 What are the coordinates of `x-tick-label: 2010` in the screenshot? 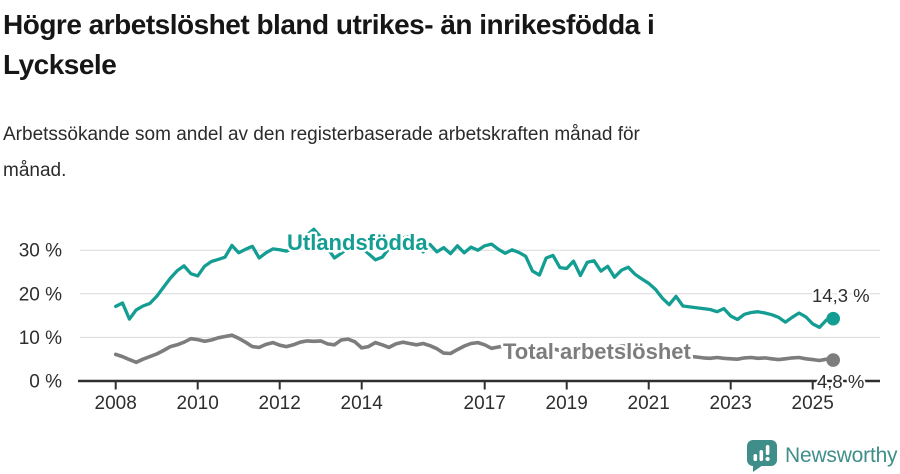 It's located at (198, 403).